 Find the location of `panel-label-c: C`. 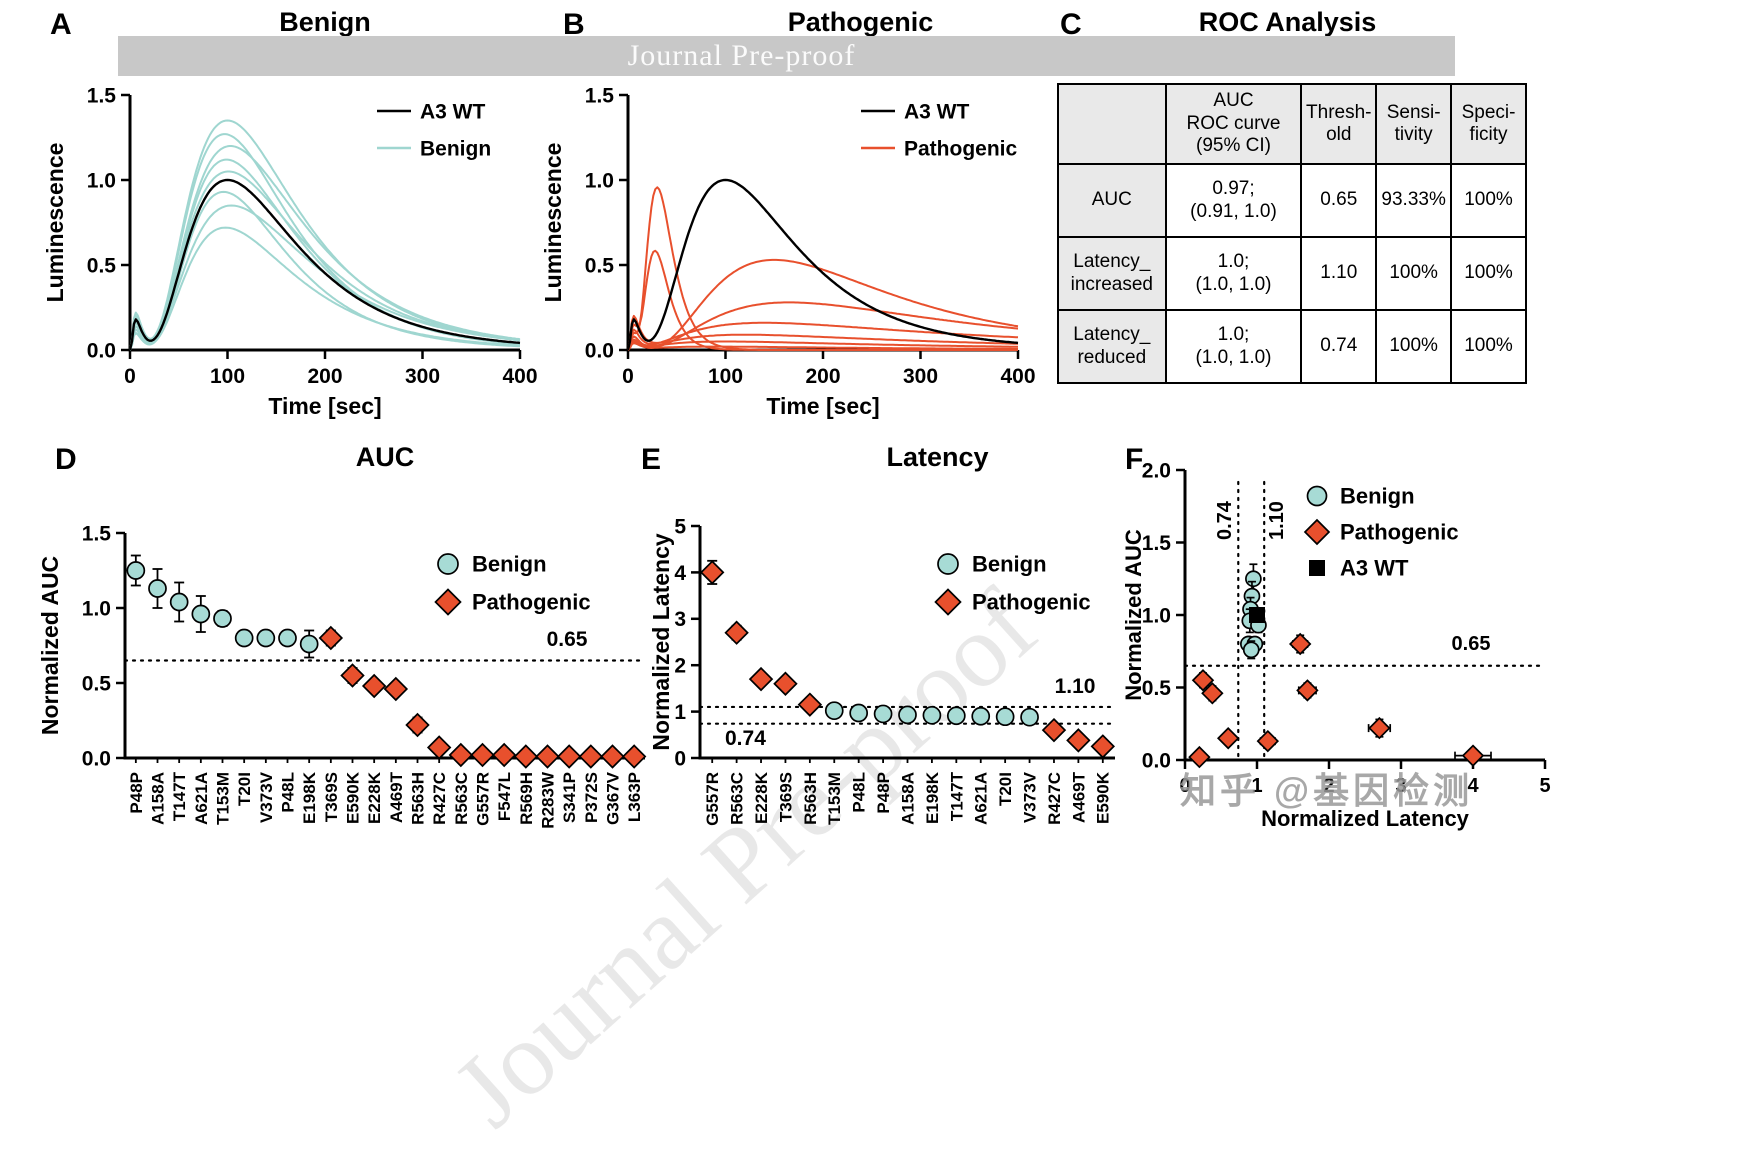

panel-label-c: C is located at coordinates (1071, 24).